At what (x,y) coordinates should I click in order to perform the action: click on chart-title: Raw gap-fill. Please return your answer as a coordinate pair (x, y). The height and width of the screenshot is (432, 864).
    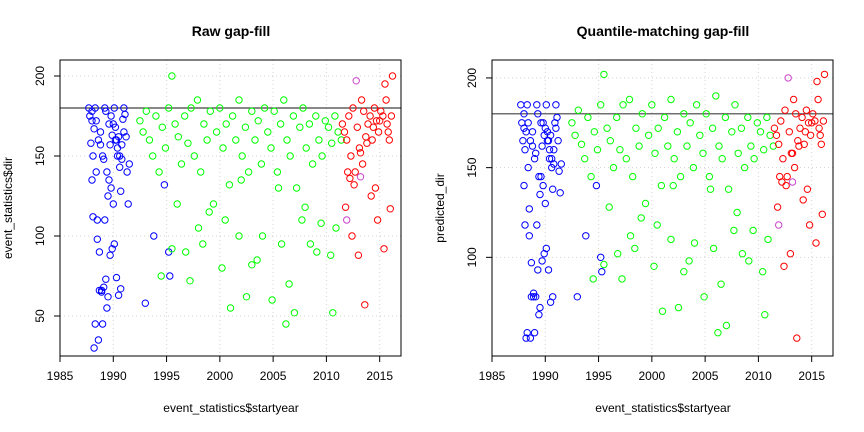
    Looking at the image, I should click on (231, 31).